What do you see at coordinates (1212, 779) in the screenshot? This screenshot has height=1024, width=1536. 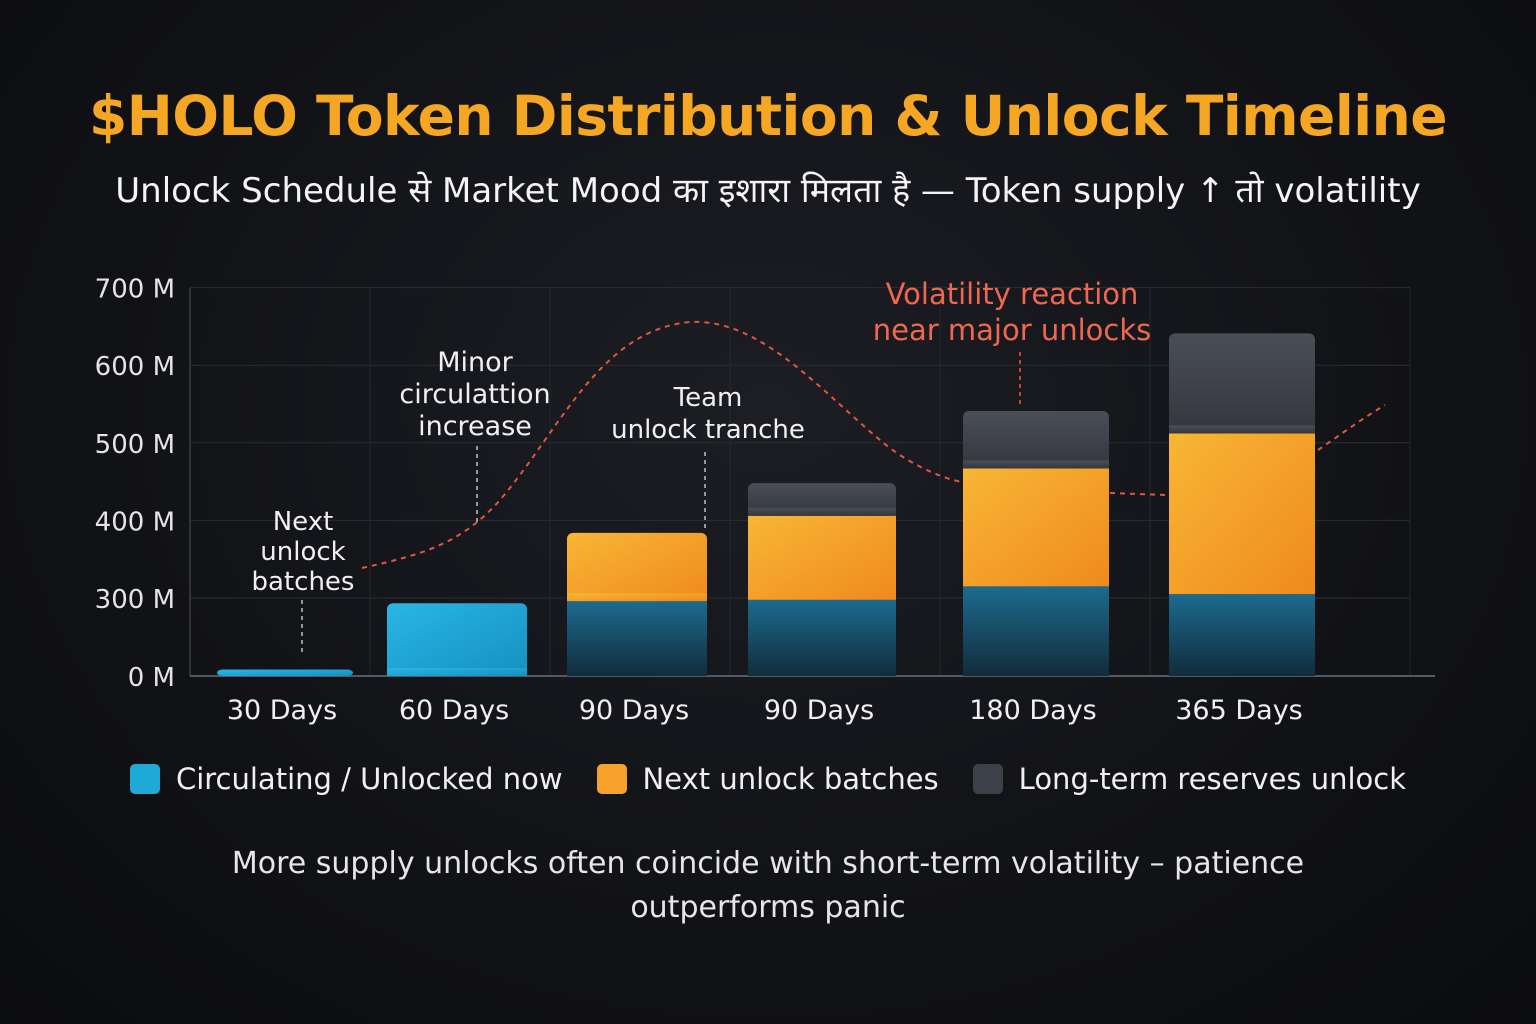 I see `legend-label-reserves: Long-term reserves unlock` at bounding box center [1212, 779].